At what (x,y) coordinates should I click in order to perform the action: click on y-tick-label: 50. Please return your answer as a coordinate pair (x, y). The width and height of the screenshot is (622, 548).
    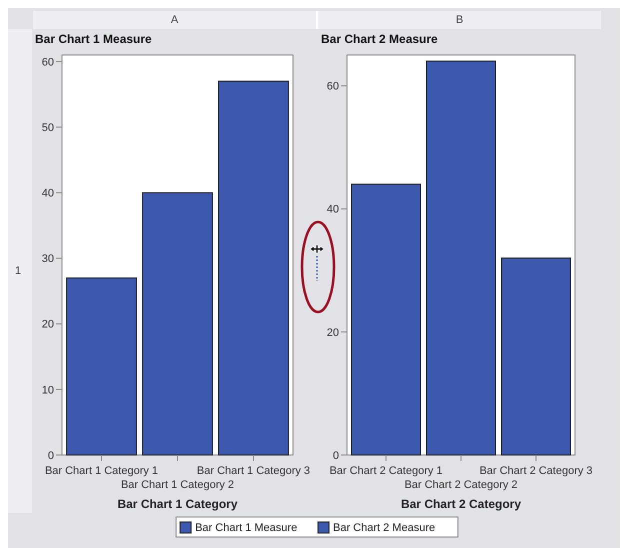
    Looking at the image, I should click on (48, 128).